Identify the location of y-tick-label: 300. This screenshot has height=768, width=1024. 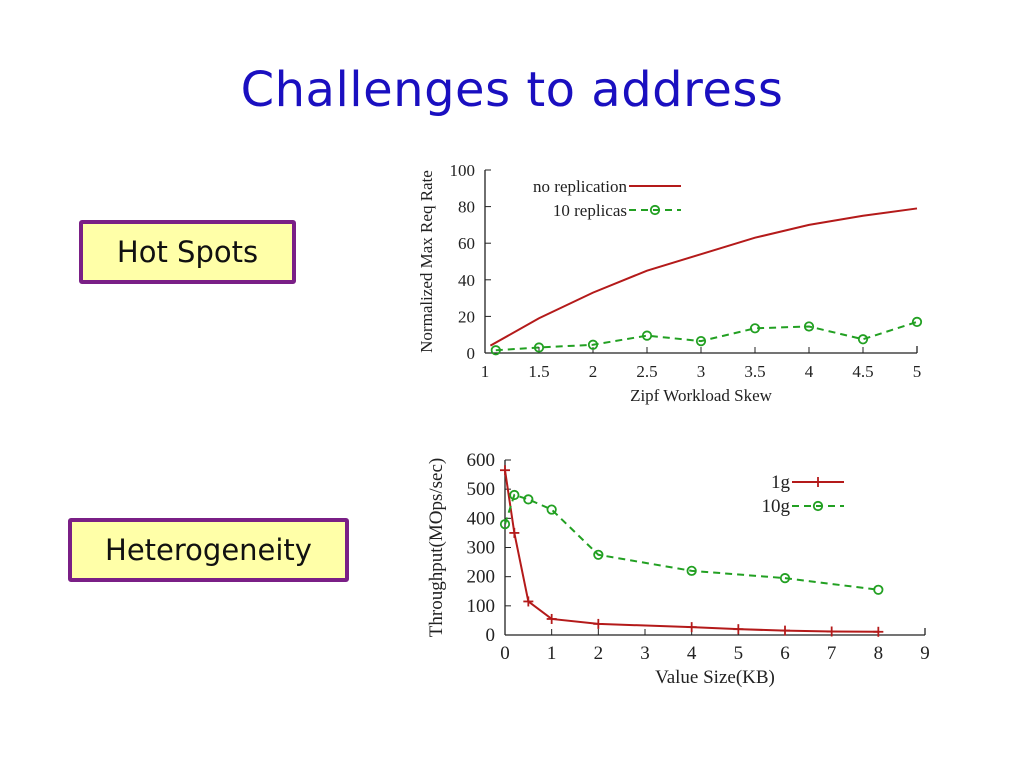
(481, 548).